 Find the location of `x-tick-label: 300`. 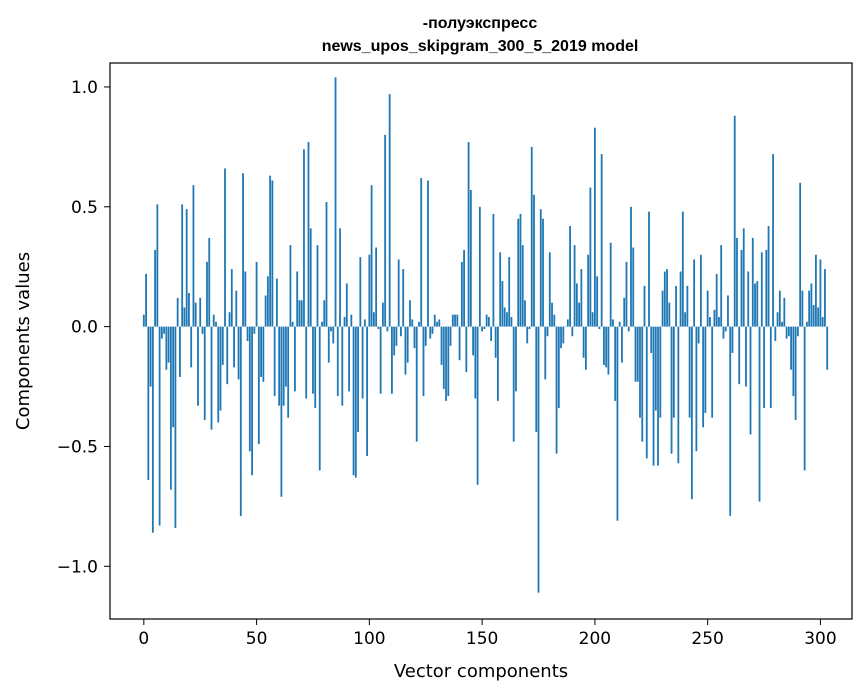

x-tick-label: 300 is located at coordinates (820, 639).